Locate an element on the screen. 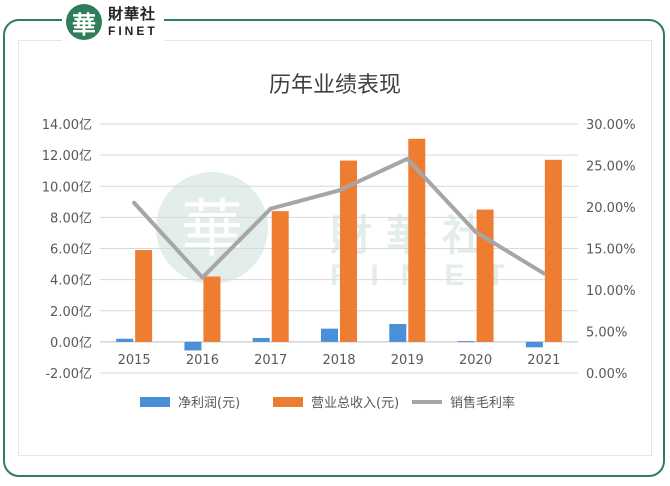 This screenshot has height=486, width=670. x-tick-label: 2019 is located at coordinates (407, 360).